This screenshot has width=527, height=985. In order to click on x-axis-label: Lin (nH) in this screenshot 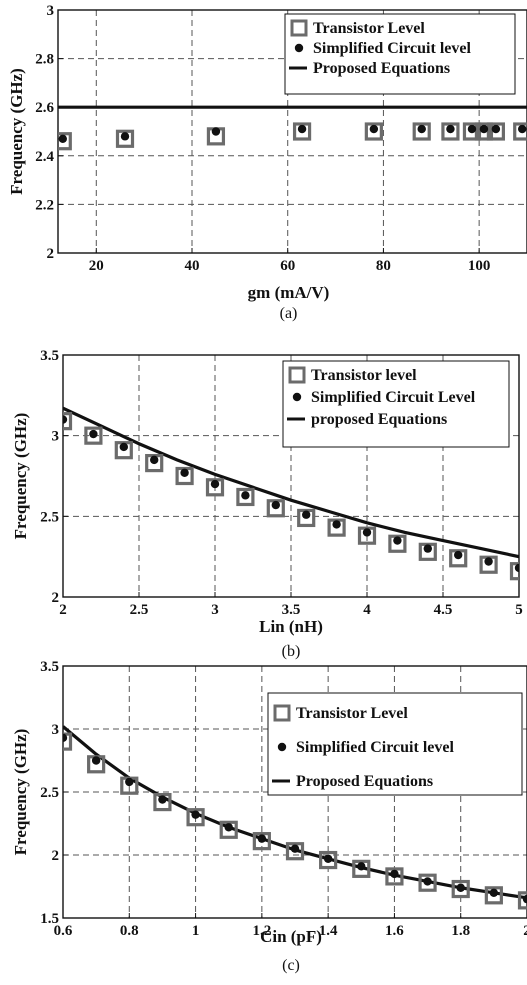, I will do `click(291, 626)`.